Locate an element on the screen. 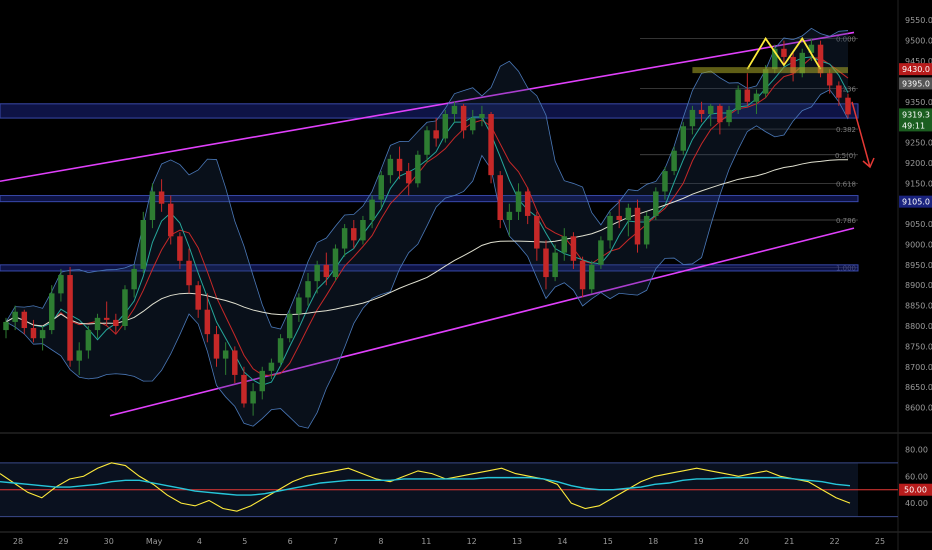  price-badge-label: 49:11 is located at coordinates (913, 125).